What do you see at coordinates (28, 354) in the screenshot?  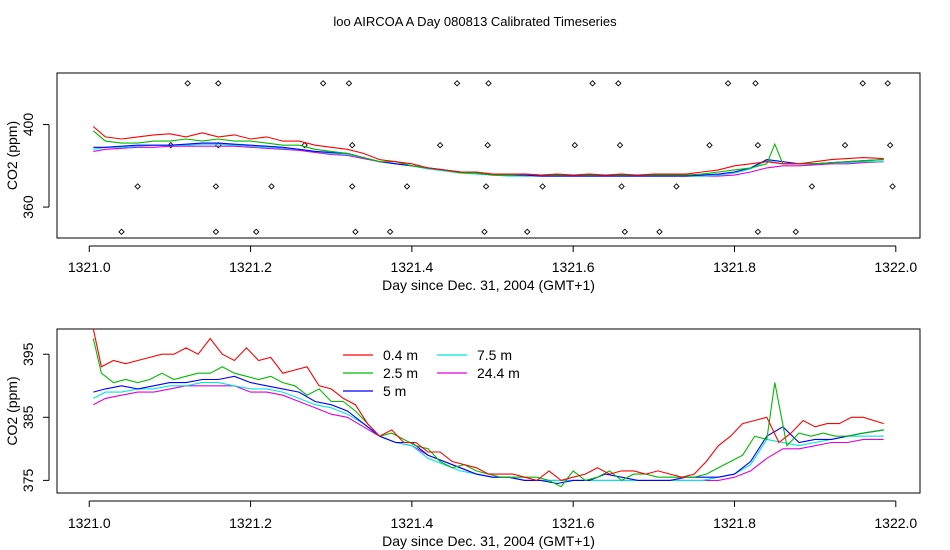 I see `y-tick-label: 395` at bounding box center [28, 354].